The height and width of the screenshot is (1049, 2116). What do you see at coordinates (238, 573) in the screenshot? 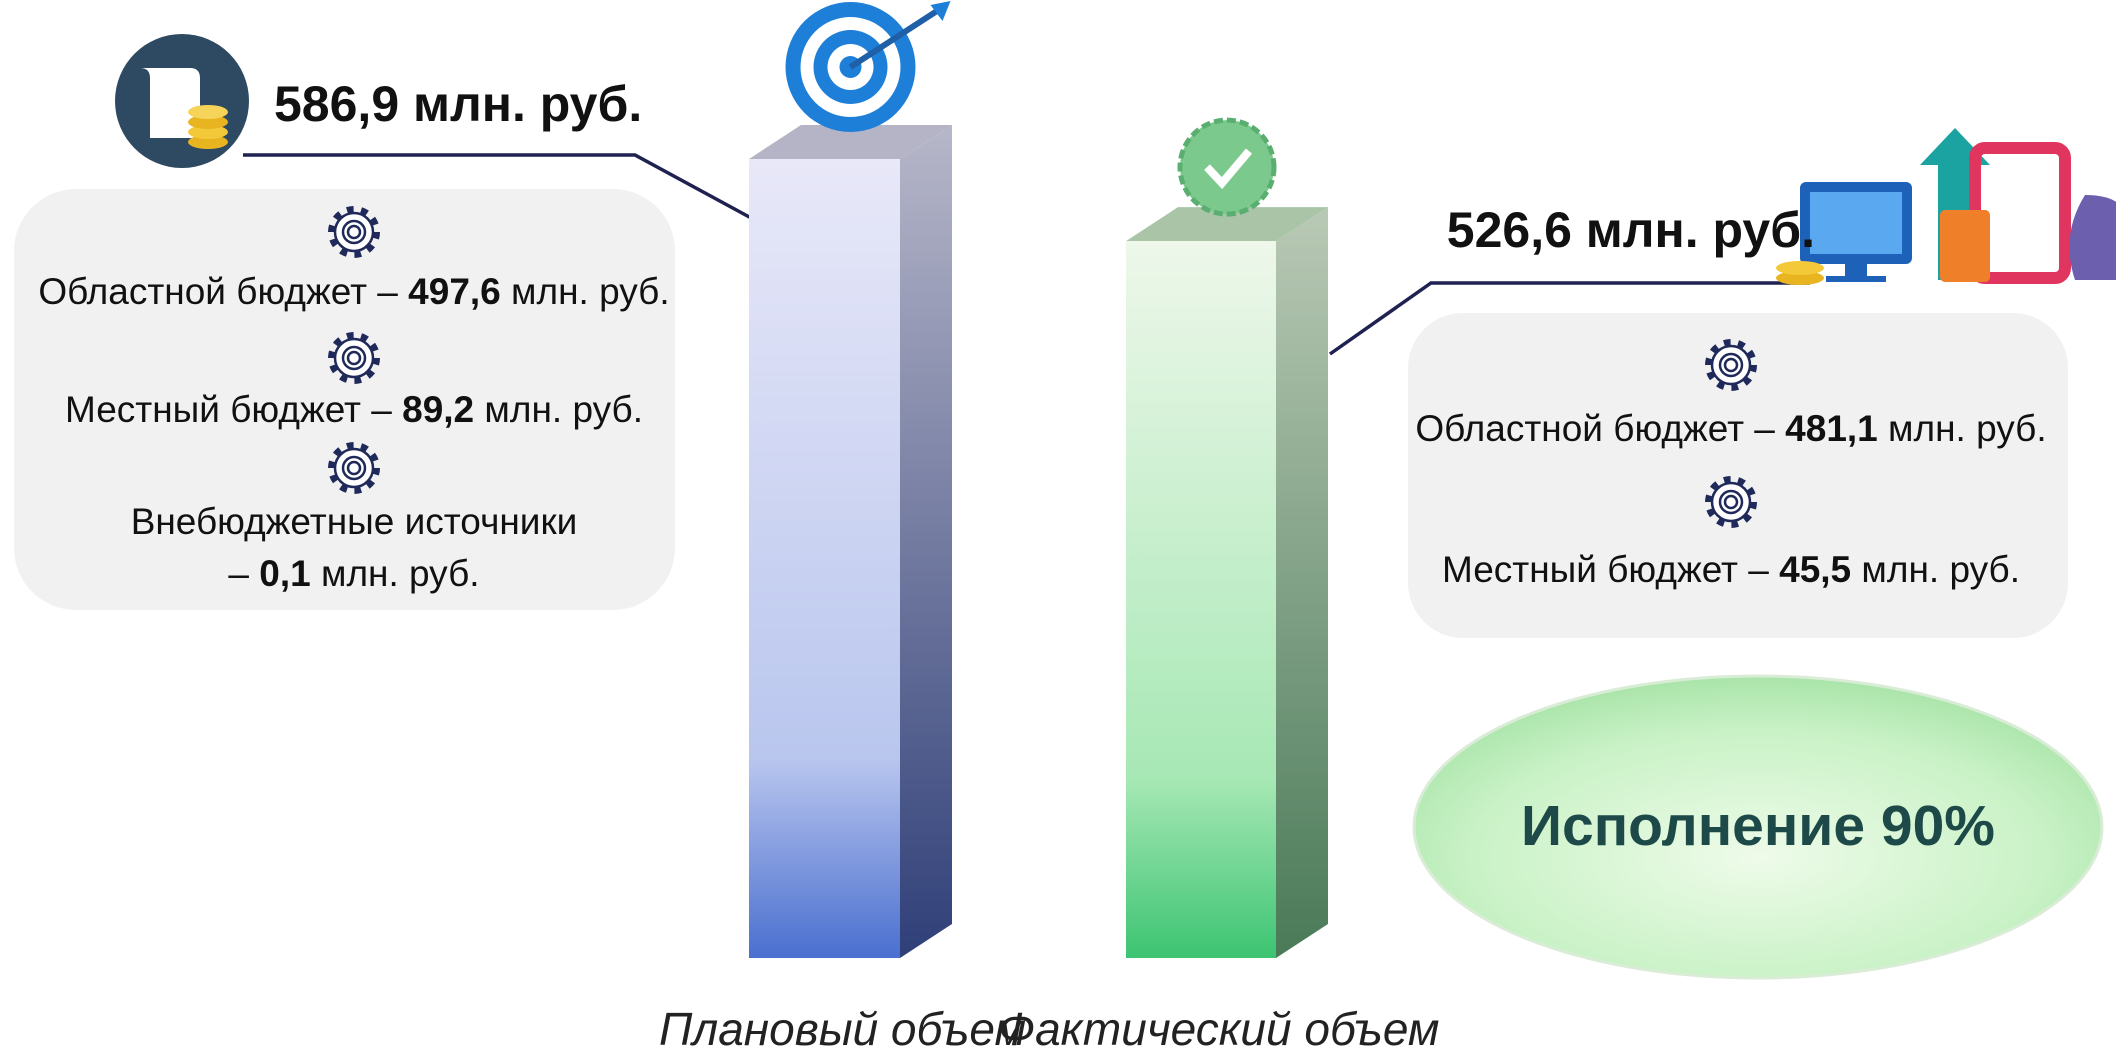
I see `dash: –` at bounding box center [238, 573].